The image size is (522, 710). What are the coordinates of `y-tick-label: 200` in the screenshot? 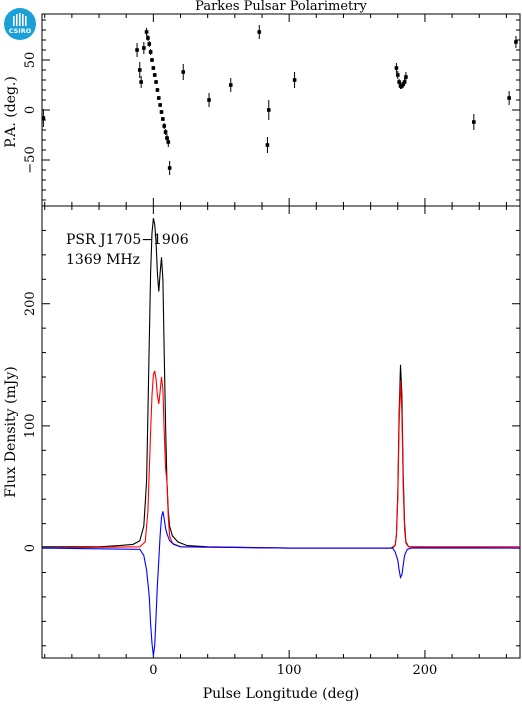 It's located at (30, 303).